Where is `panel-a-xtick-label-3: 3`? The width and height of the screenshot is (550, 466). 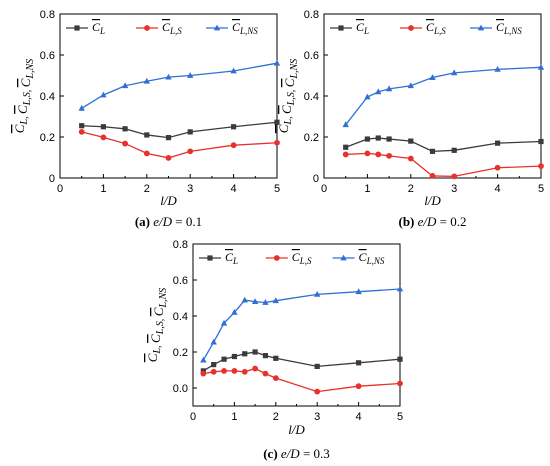
panel-a-xtick-label-3: 3 is located at coordinates (190, 189).